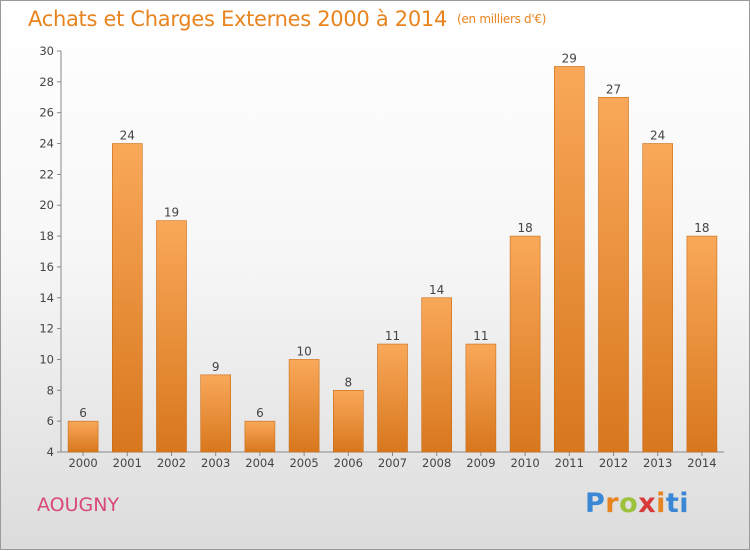 This screenshot has height=551, width=750. What do you see at coordinates (392, 463) in the screenshot?
I see `x-tick-label: 2007` at bounding box center [392, 463].